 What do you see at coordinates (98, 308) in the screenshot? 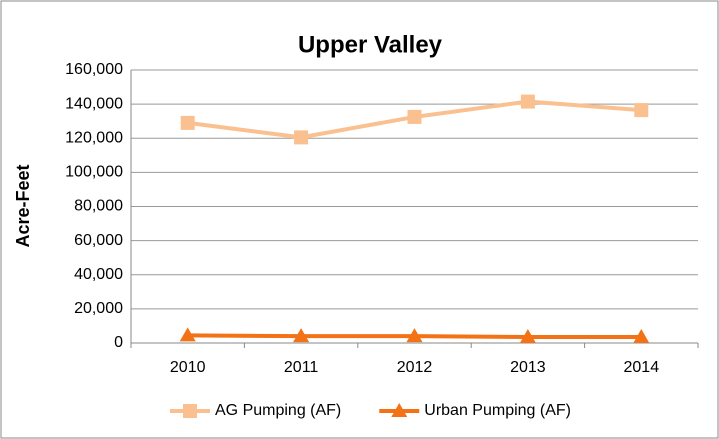
I see `y-tick-label: 20,000` at bounding box center [98, 308].